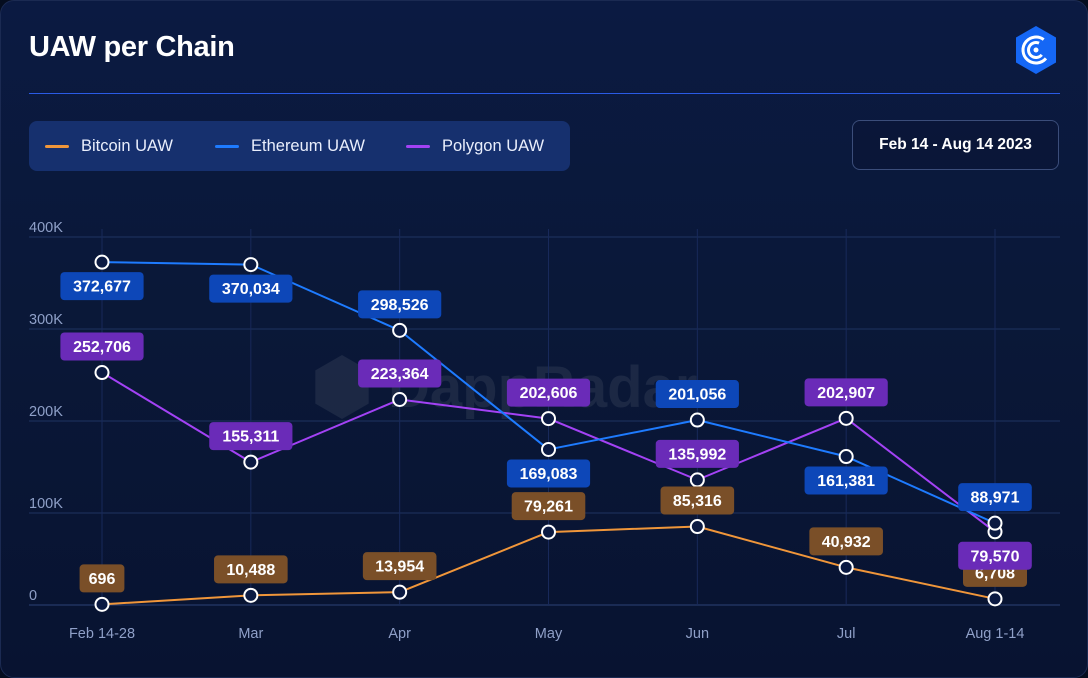  Describe the element at coordinates (46, 320) in the screenshot. I see `y-tick-label: 300K` at that location.